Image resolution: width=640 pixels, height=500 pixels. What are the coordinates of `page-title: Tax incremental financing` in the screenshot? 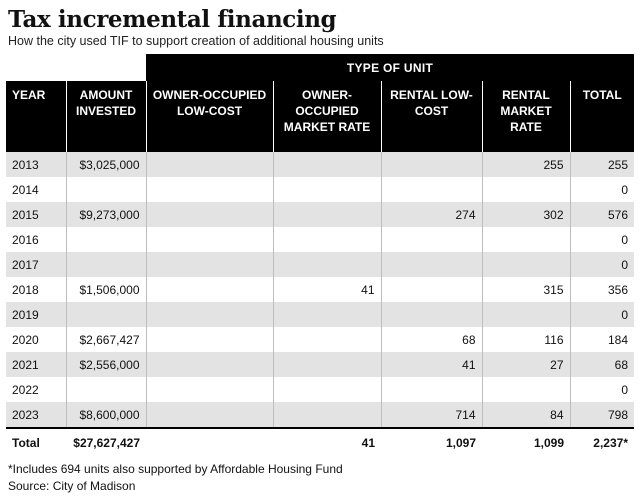 It's located at (172, 19).